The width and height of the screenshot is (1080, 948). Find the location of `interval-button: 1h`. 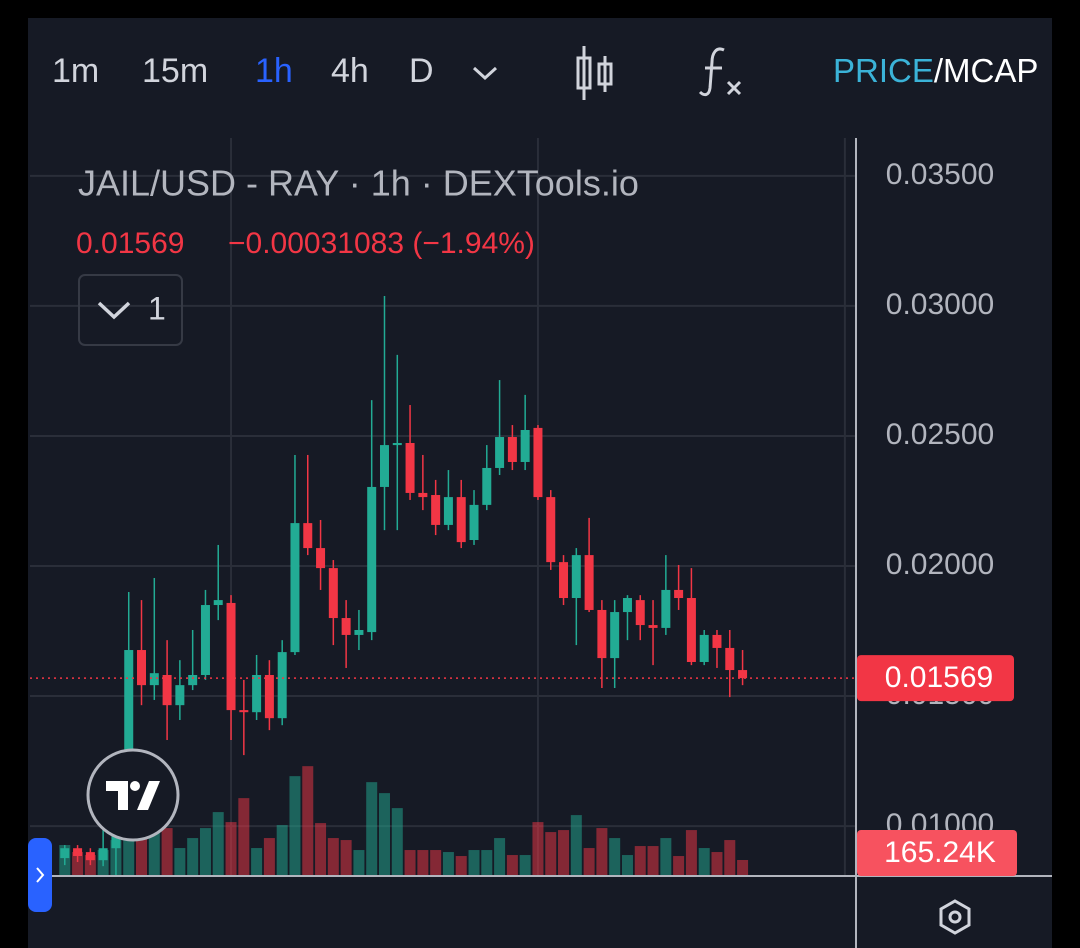

interval-button: 1h is located at coordinates (274, 71).